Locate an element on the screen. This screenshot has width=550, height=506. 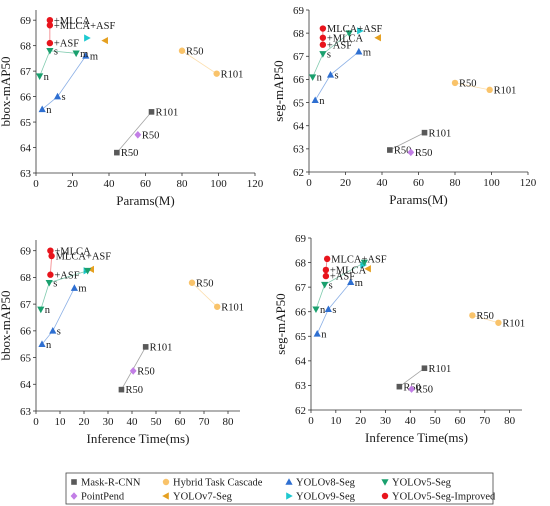
legend-item-yolov9: YOLOv9-Seg is located at coordinates (321, 497).